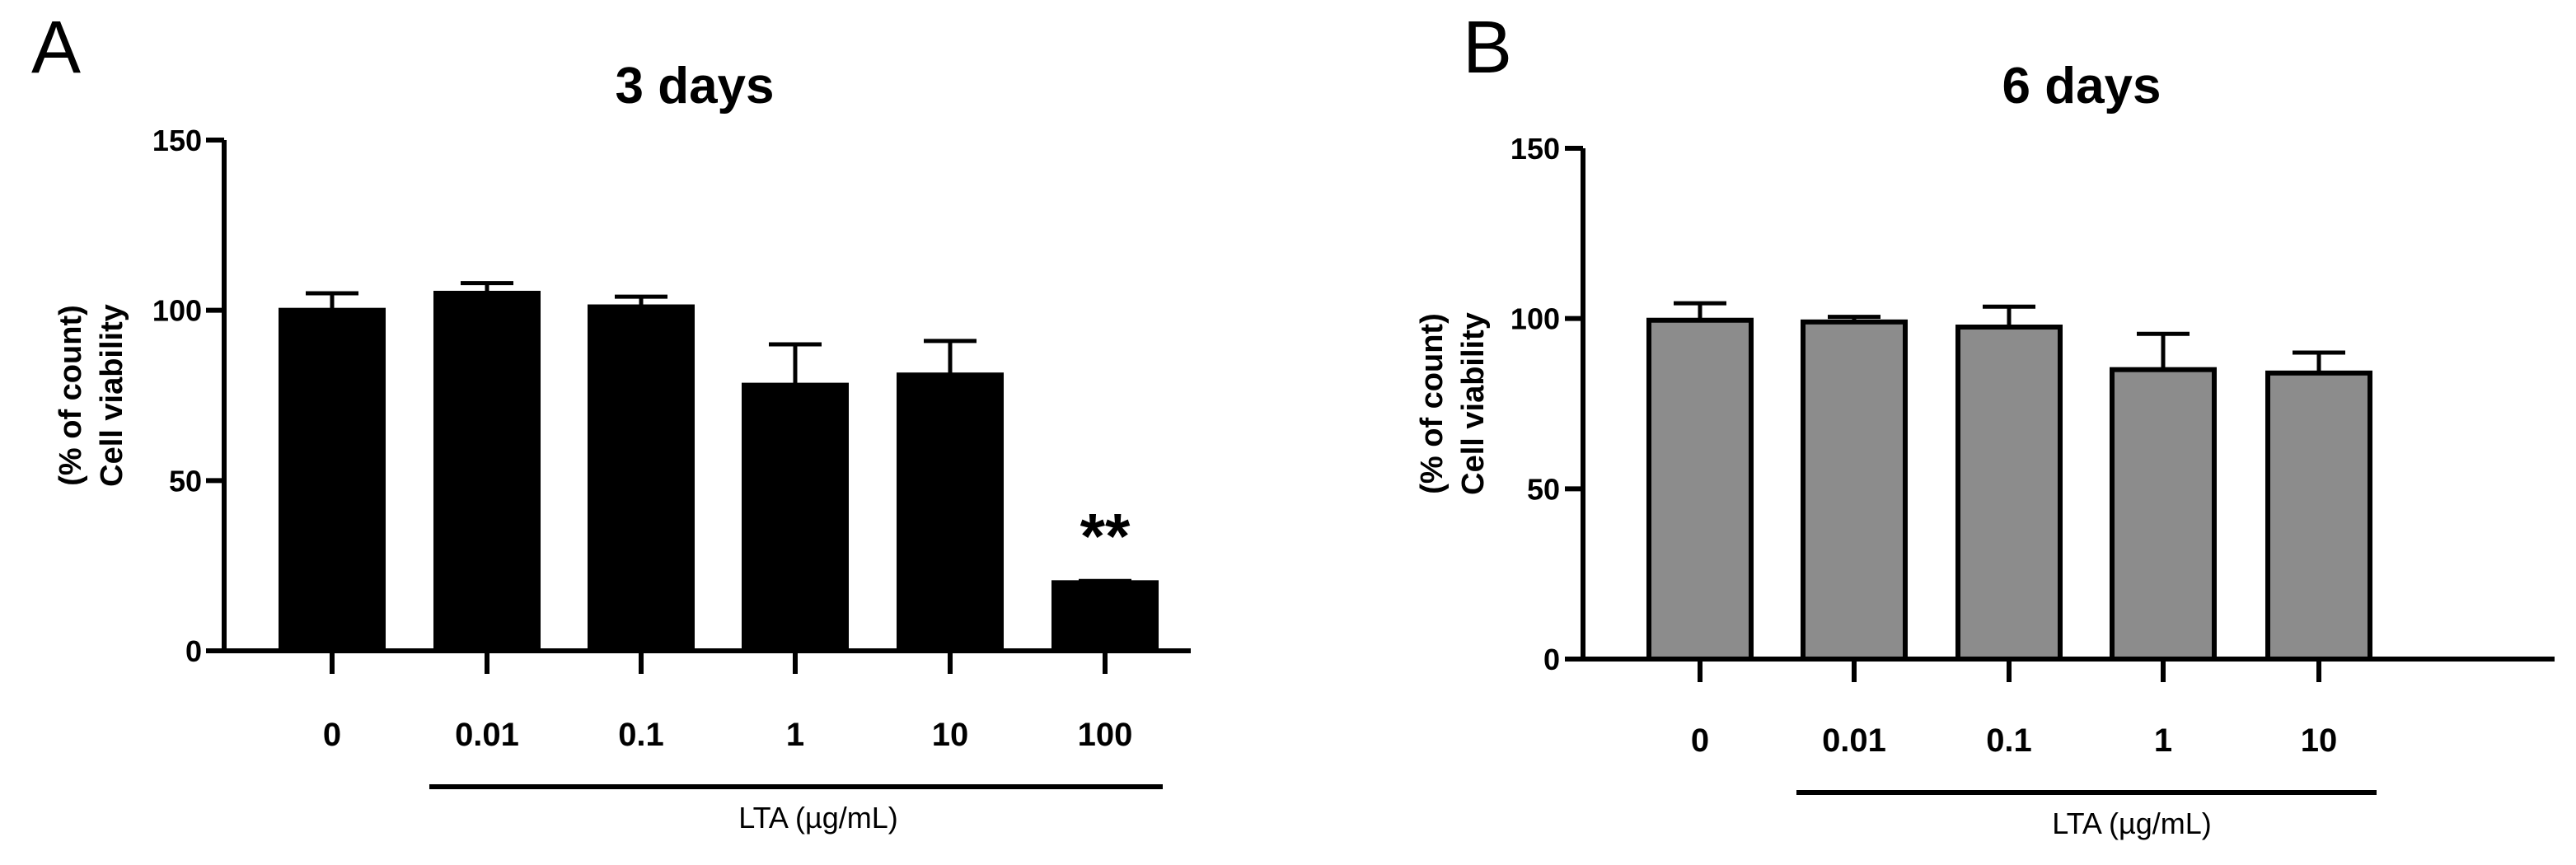 This screenshot has height=865, width=2576. Describe the element at coordinates (694, 86) in the screenshot. I see `chart-title: 3 days` at that location.